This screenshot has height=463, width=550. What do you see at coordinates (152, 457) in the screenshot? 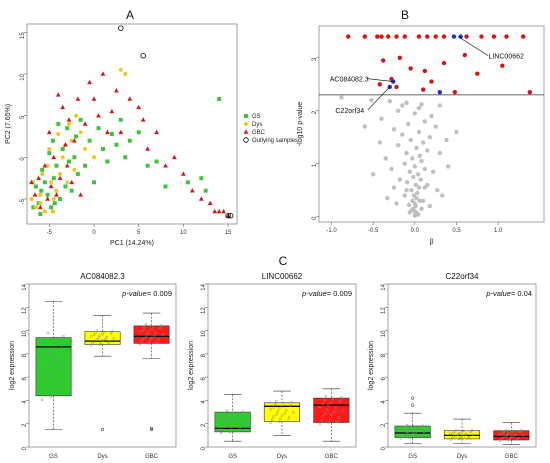
I see `boxplot-category-label: GBC` at bounding box center [152, 457].